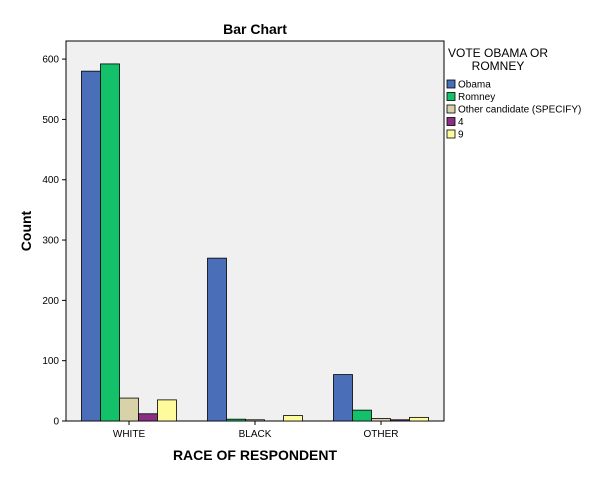 The width and height of the screenshot is (596, 479). What do you see at coordinates (50, 361) in the screenshot?
I see `y-tick-label: 100` at bounding box center [50, 361].